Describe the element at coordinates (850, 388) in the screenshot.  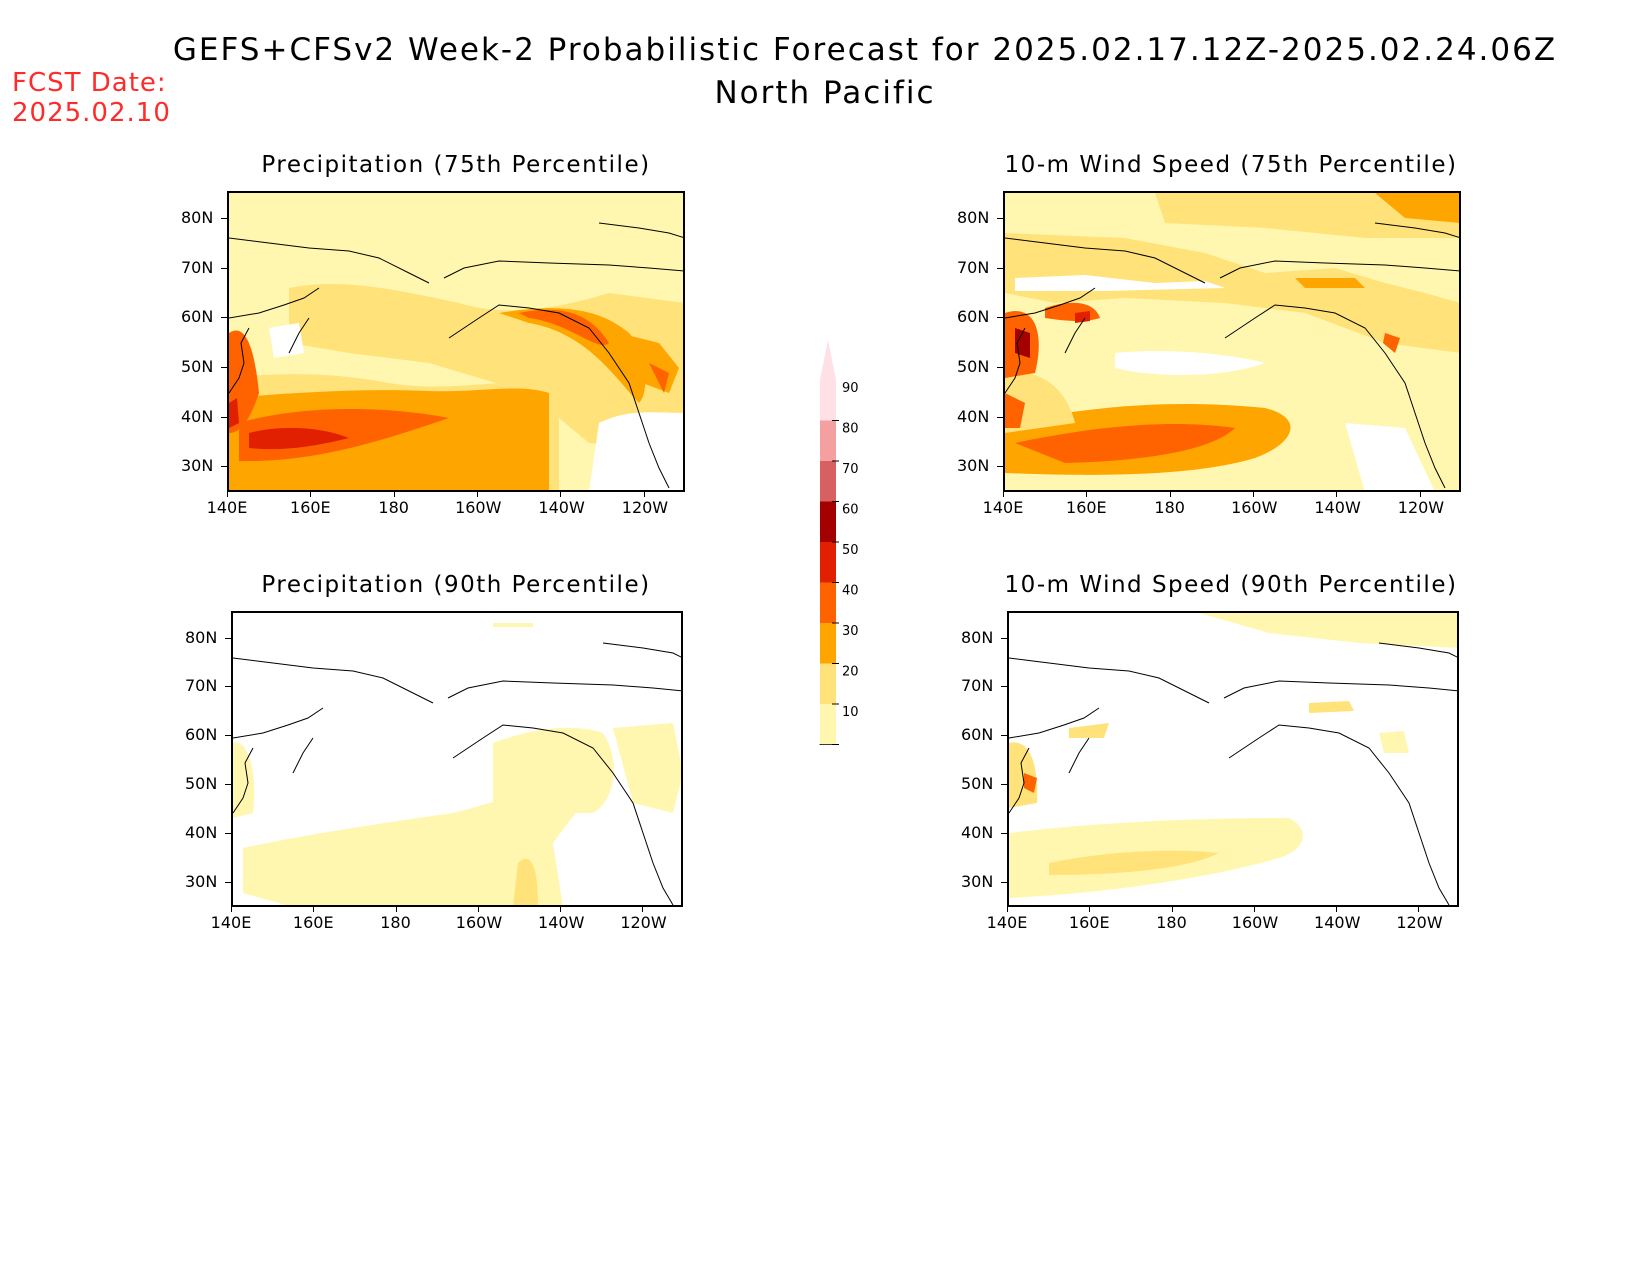
I see `colorbar-label: 90` at that location.